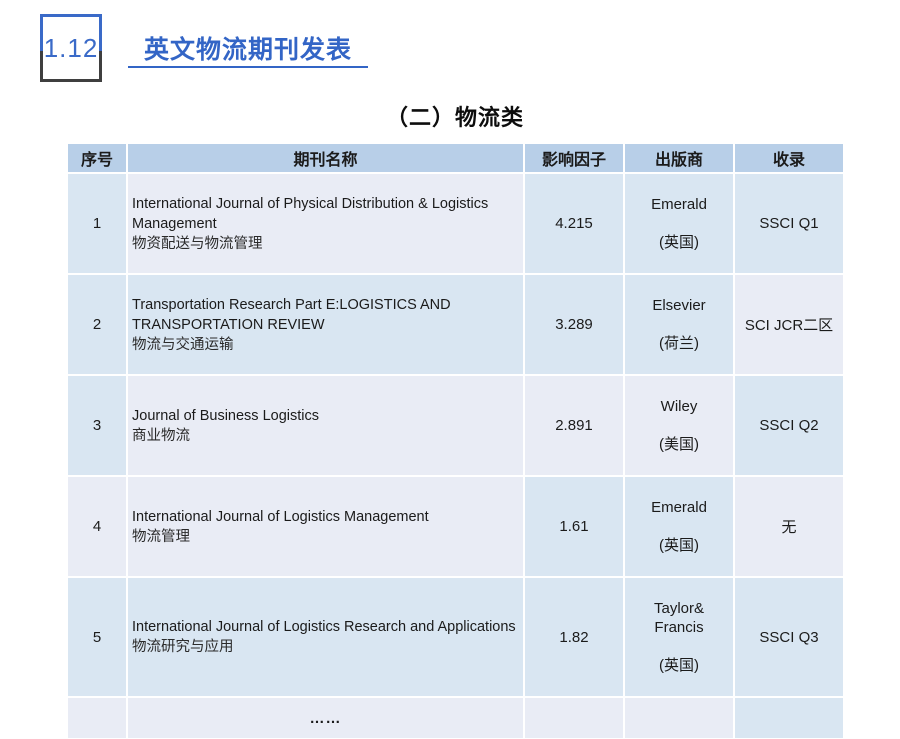  I want to click on index-status: SSCI Q2, so click(789, 425).